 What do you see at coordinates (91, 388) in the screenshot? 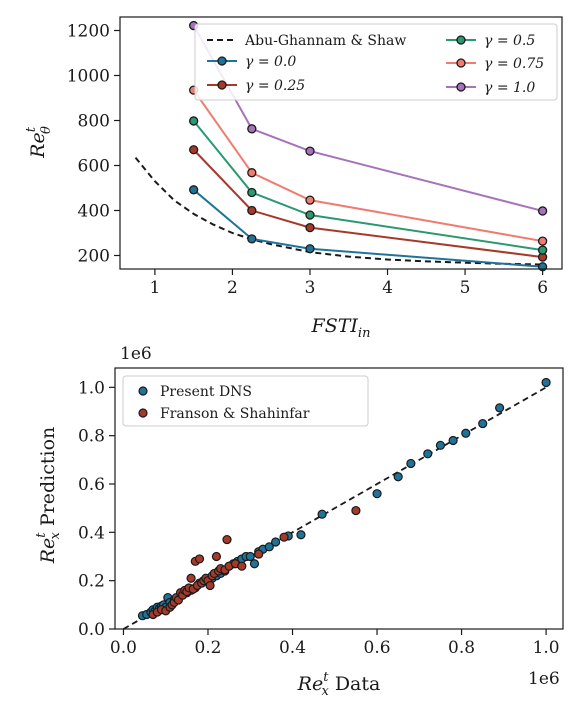
I see `y-tick-label: 1.0` at bounding box center [91, 388].